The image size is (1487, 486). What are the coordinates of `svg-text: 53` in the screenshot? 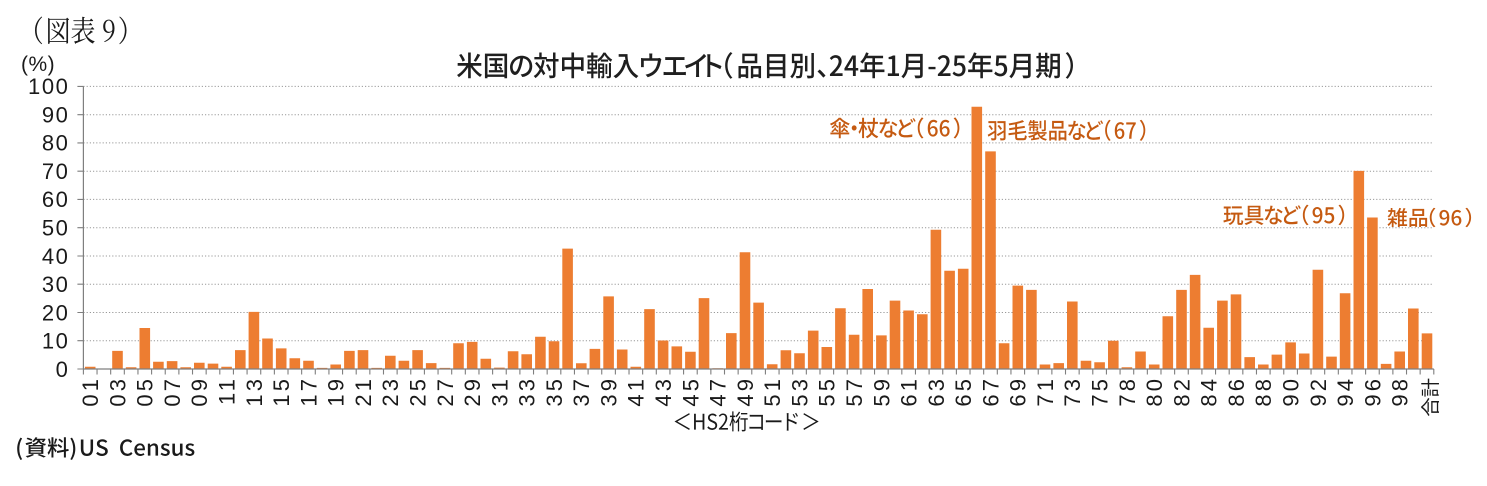 It's located at (799, 391).